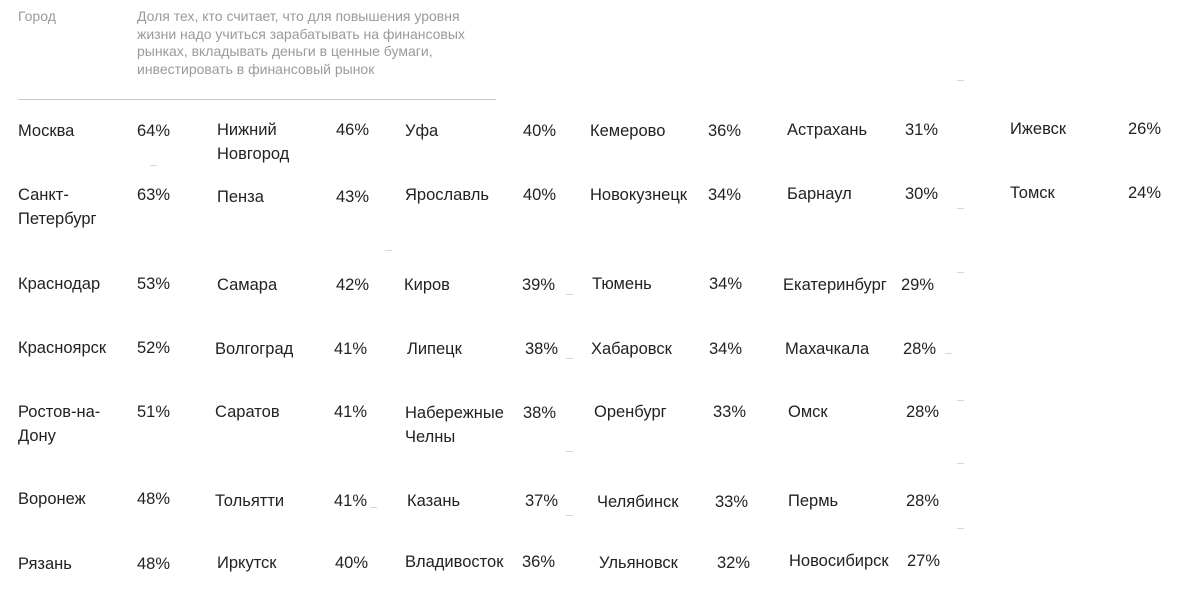 The width and height of the screenshot is (1200, 594). I want to click on city-name: Тюмень, so click(622, 284).